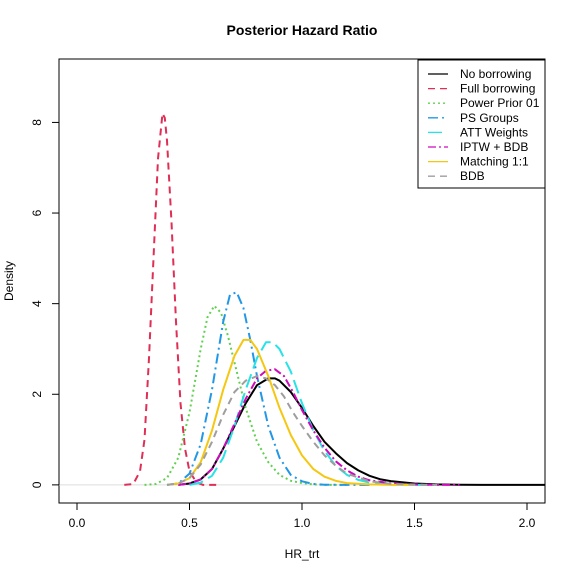 The image size is (576, 576). I want to click on y-tick-label: 0, so click(37, 484).